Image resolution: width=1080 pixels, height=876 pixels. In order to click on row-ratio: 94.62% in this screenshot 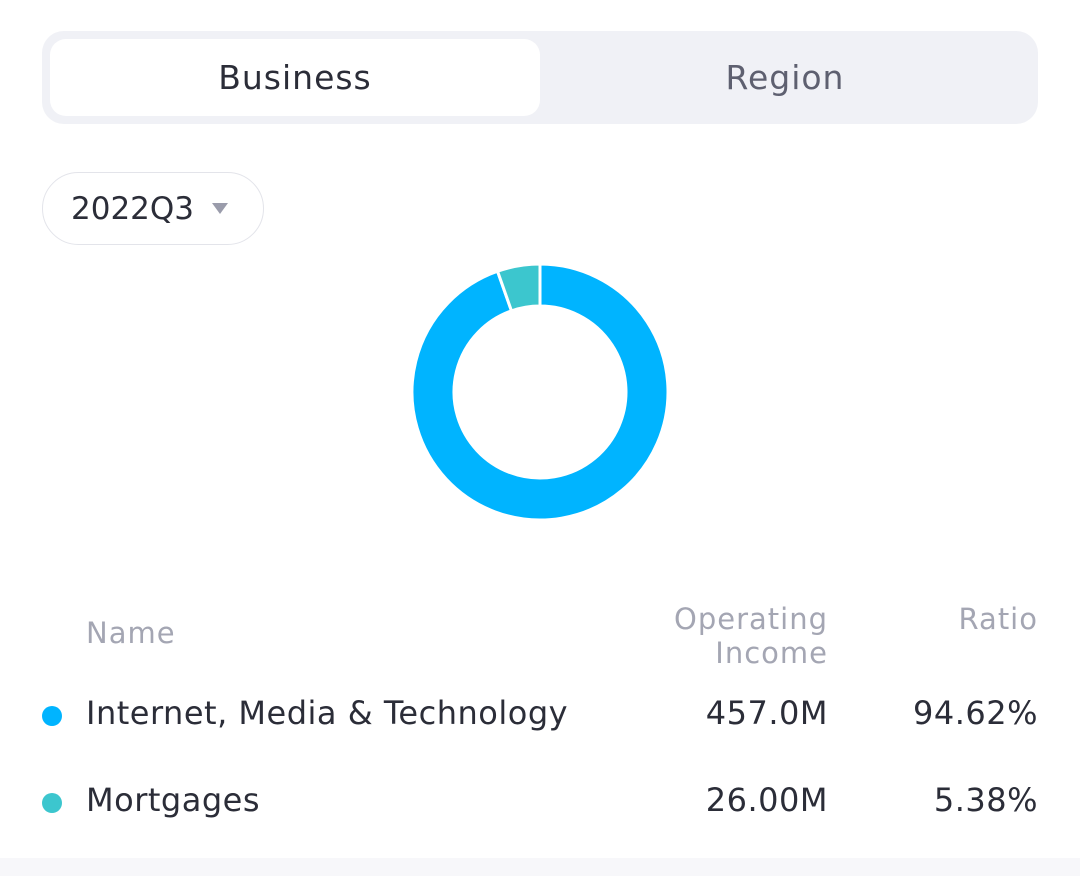, I will do `click(975, 713)`.